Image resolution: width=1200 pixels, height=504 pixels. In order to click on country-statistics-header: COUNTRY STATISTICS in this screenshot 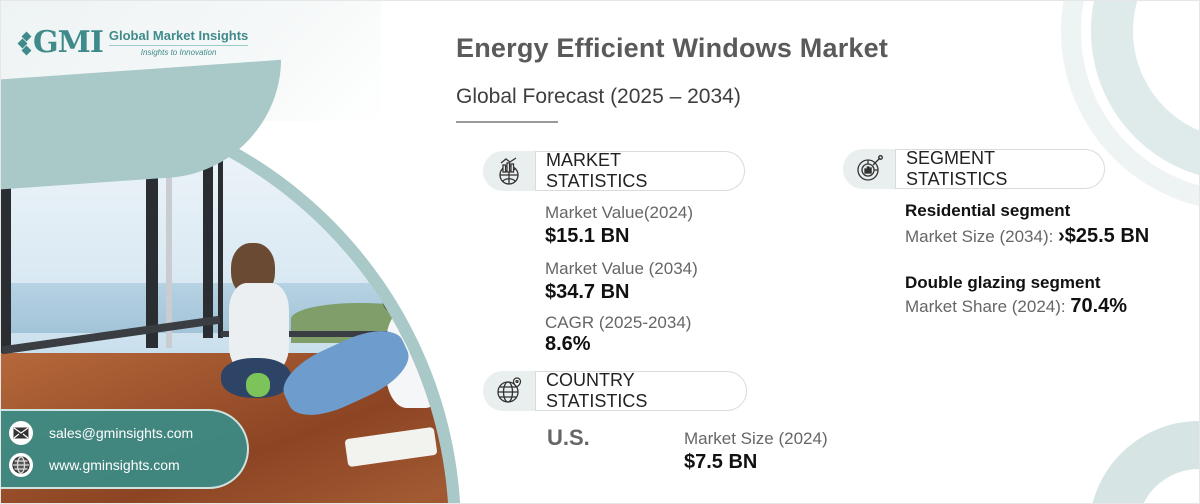, I will do `click(615, 390)`.